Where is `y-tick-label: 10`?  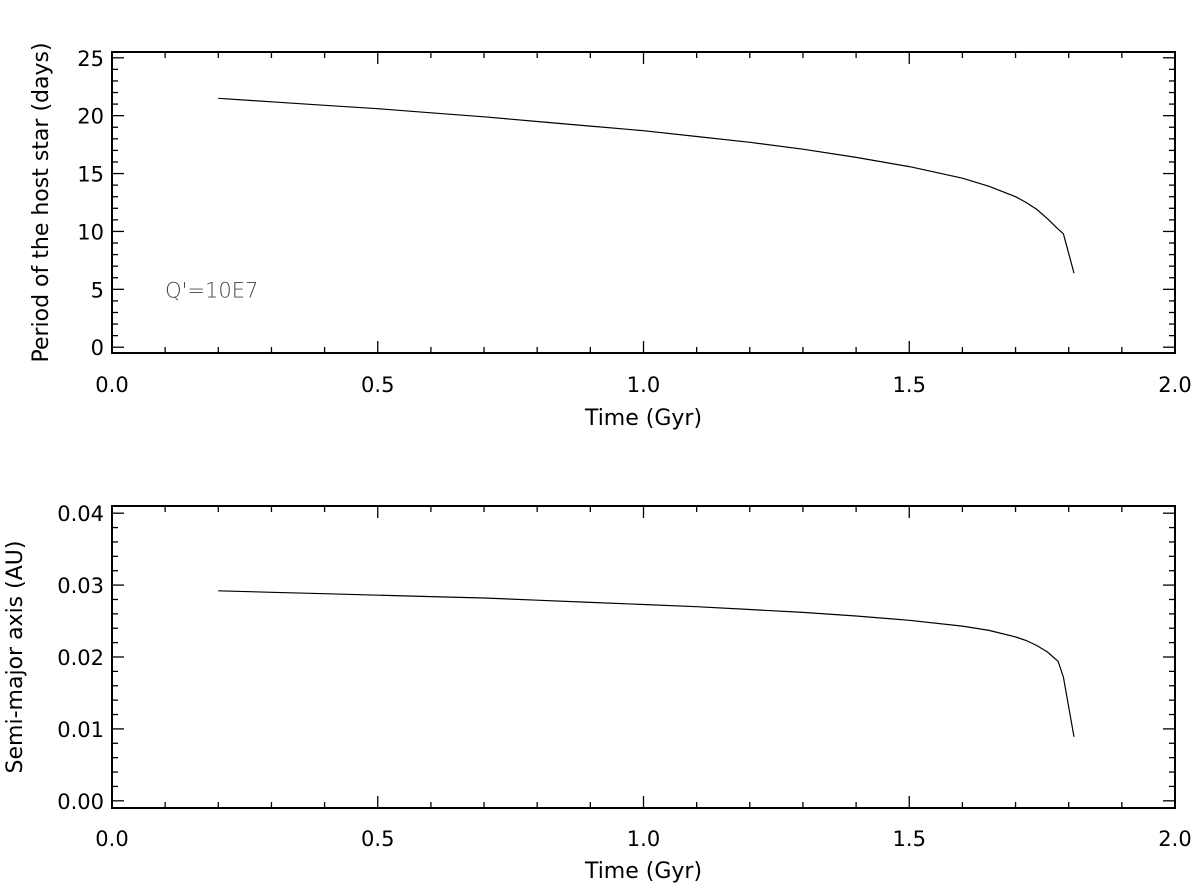
y-tick-label: 10 is located at coordinates (90, 232).